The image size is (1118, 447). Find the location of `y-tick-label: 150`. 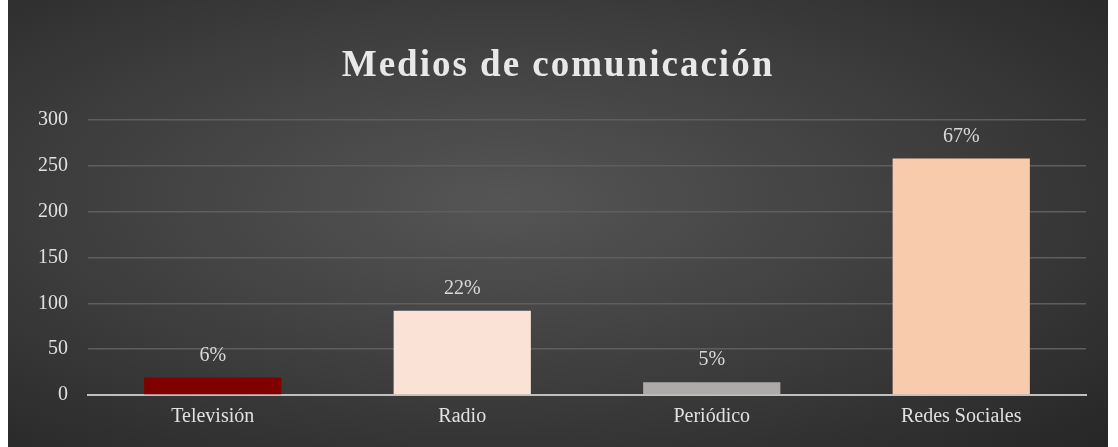

y-tick-label: 150 is located at coordinates (53, 255).